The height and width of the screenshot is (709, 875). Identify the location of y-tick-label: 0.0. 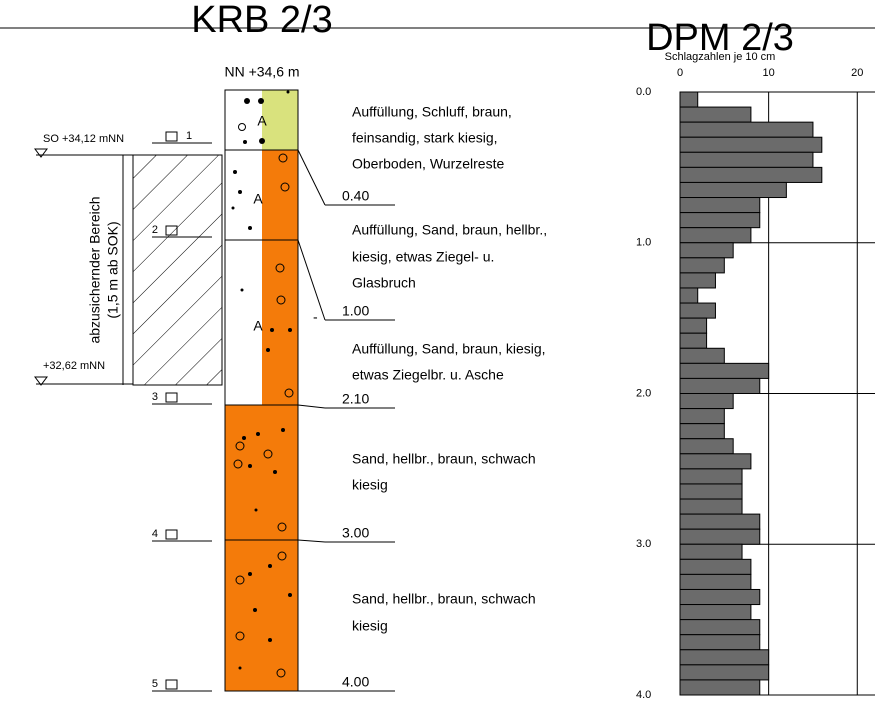
(643, 92).